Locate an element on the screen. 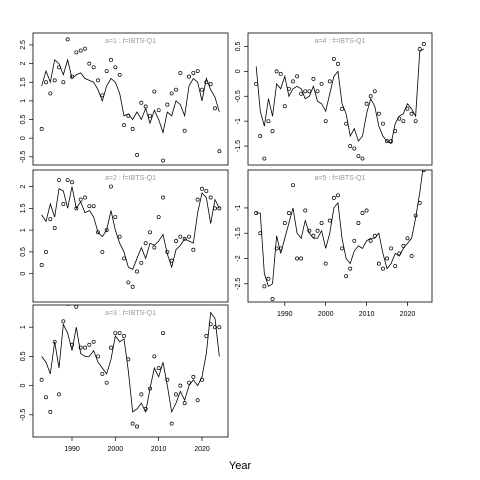 This screenshot has width=480, height=480. y-tick-label: 1.5 is located at coordinates (23, 82).